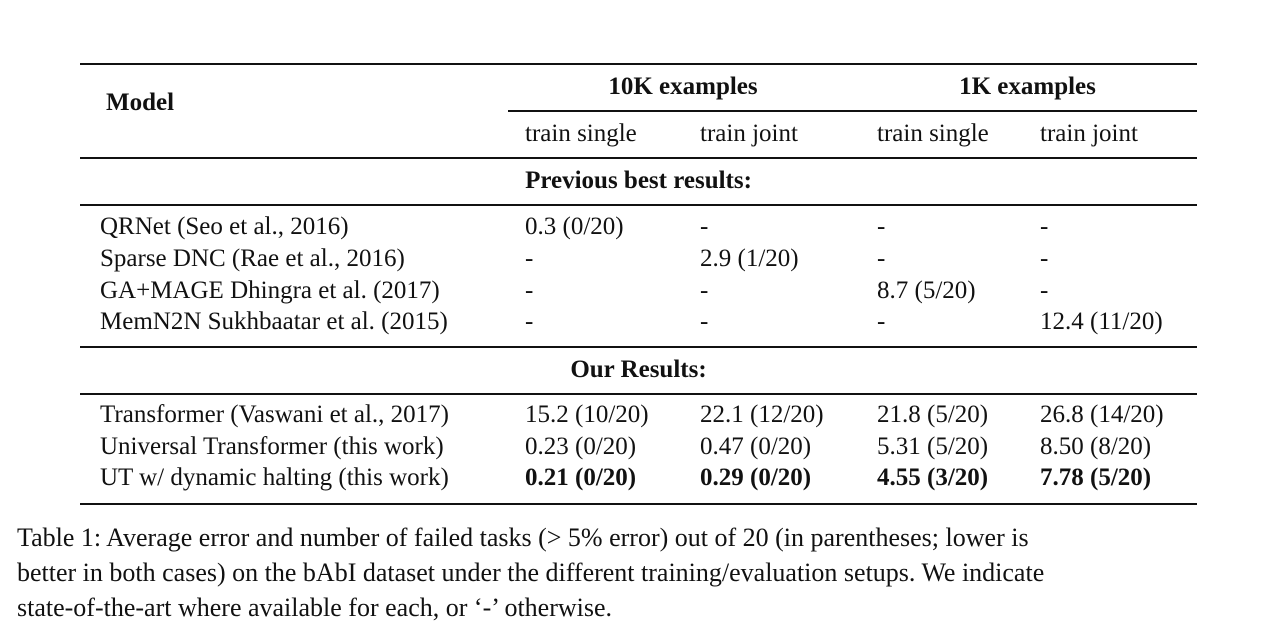 Image resolution: width=1280 pixels, height=625 pixels. Describe the element at coordinates (638, 394) in the screenshot. I see `section2-title-rule` at that location.